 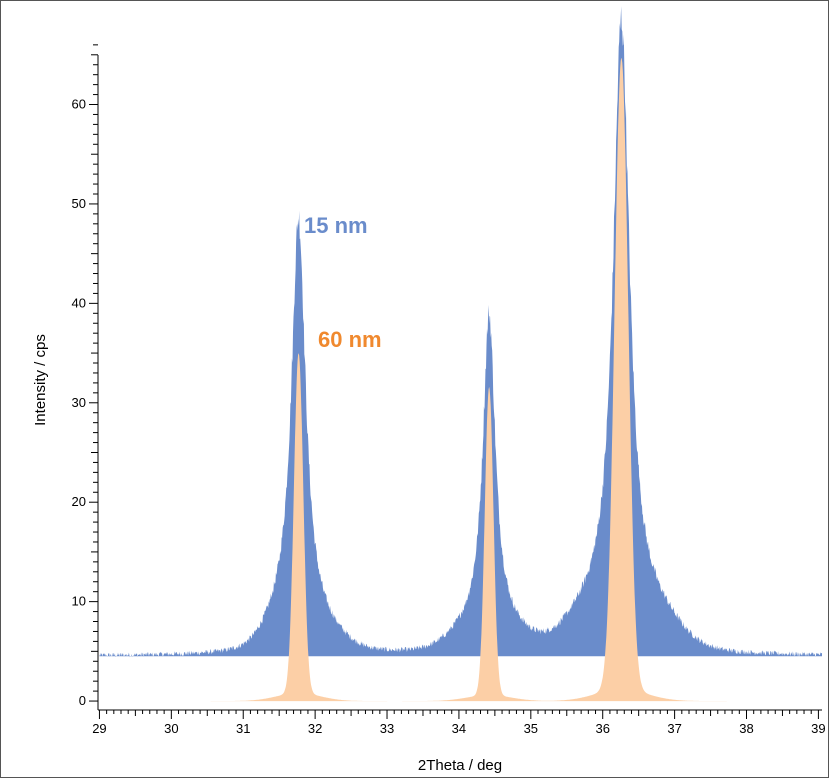 I want to click on y-tick-label: 50, so click(x=79, y=203).